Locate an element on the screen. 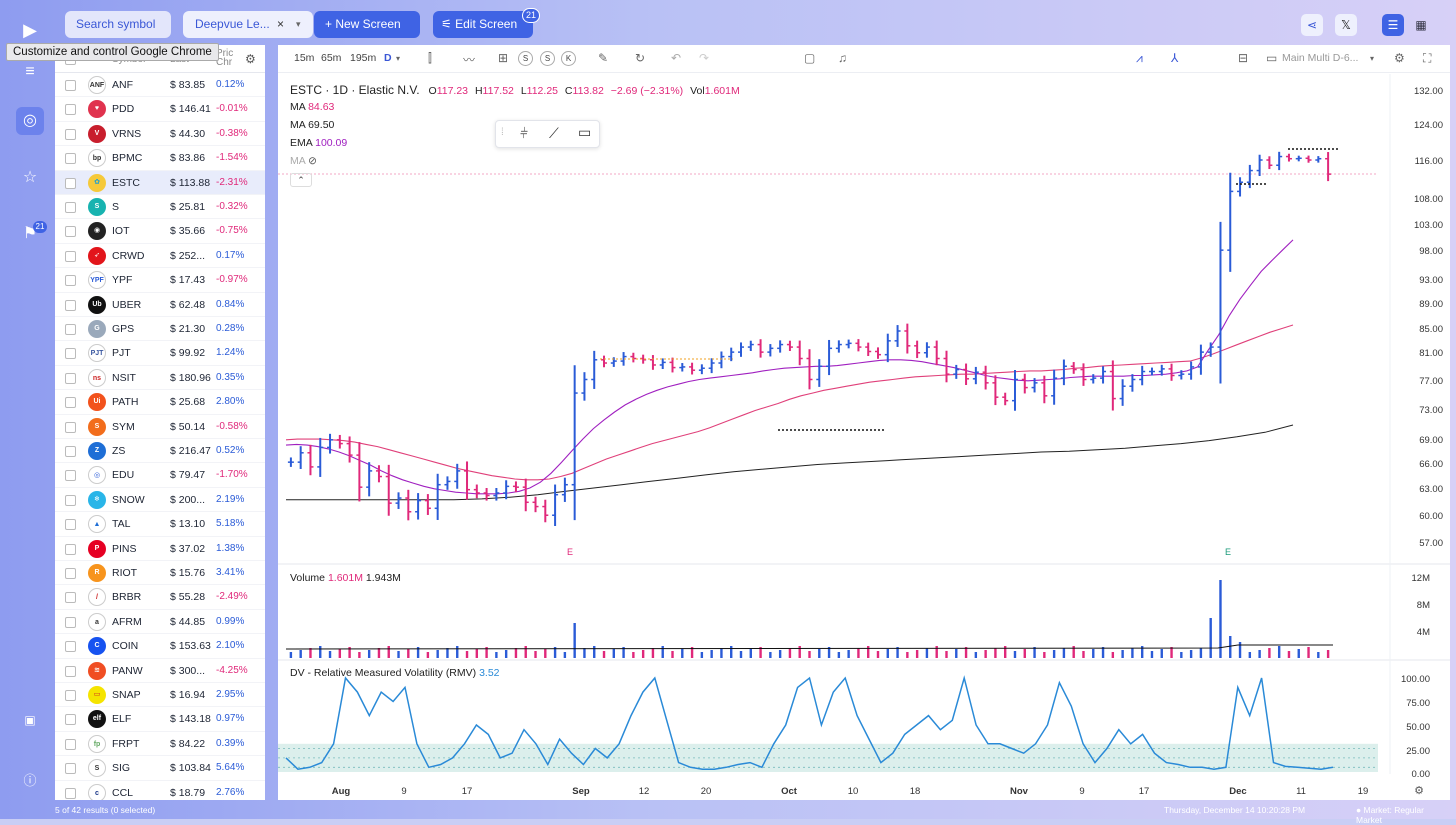 Image resolution: width=1456 pixels, height=825 pixels. watchlist-row: a AFRM $ 44.85 0.99% is located at coordinates (160, 622).